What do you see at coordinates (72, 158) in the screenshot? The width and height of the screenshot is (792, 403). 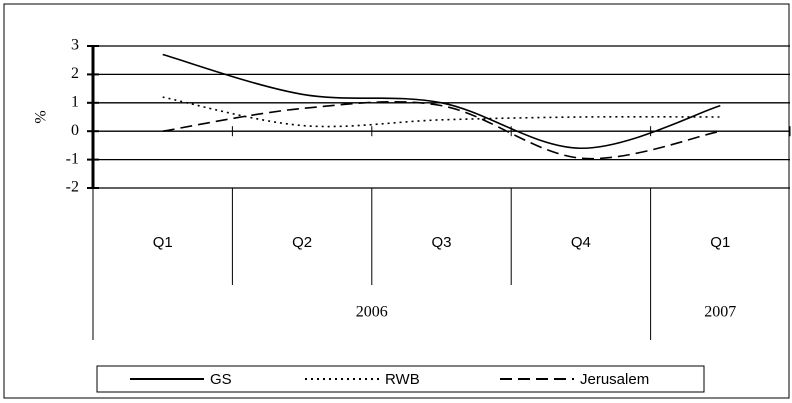 I see `y-tick-label: -1` at bounding box center [72, 158].